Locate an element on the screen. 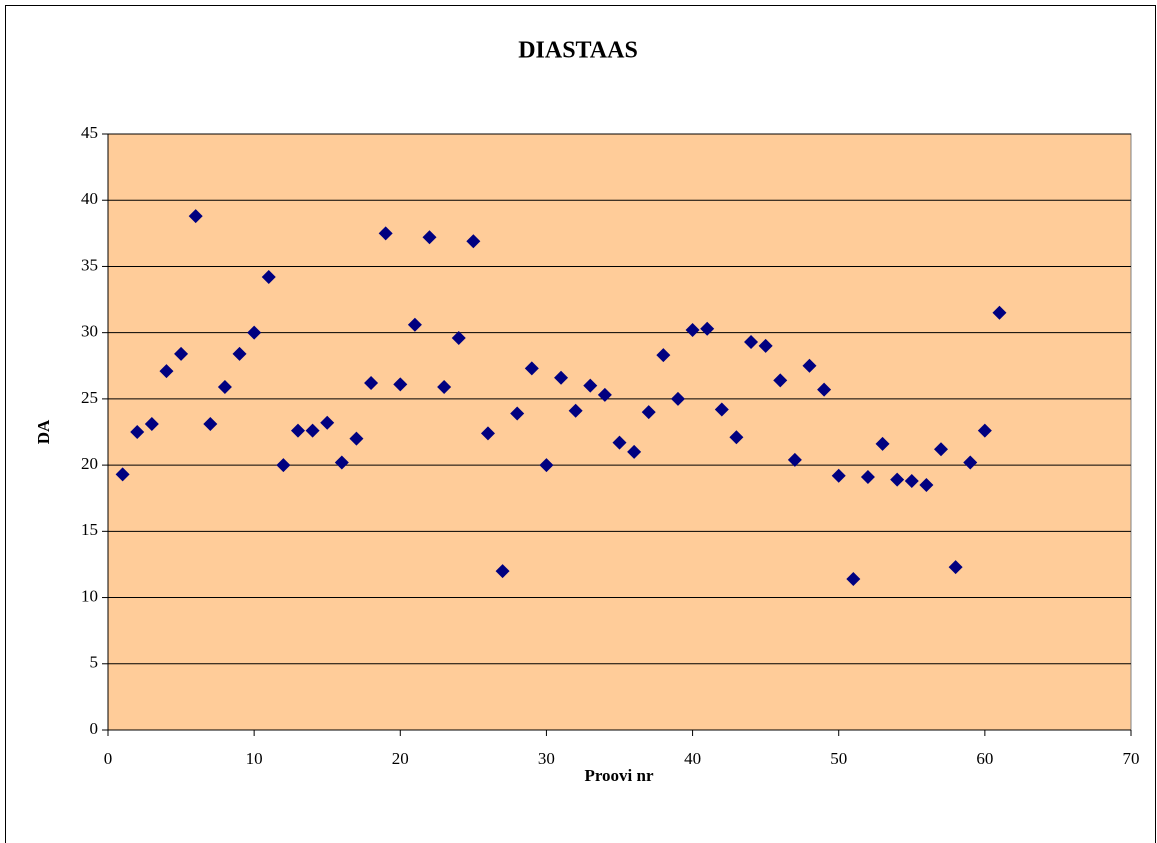 This screenshot has width=1157, height=843. y-tick-label: 15 is located at coordinates (89, 529).